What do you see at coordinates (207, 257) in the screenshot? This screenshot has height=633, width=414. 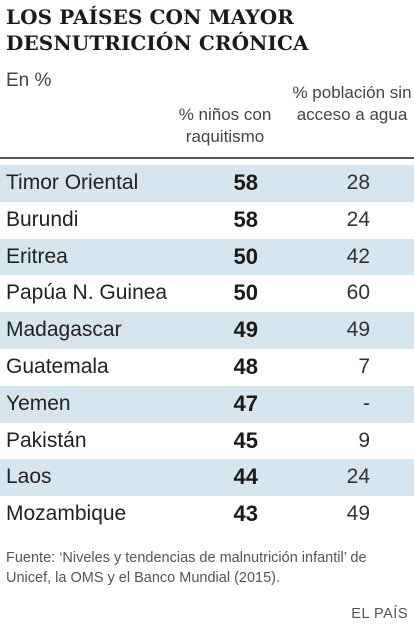 I see `table-row: Eritrea 50 42` at bounding box center [207, 257].